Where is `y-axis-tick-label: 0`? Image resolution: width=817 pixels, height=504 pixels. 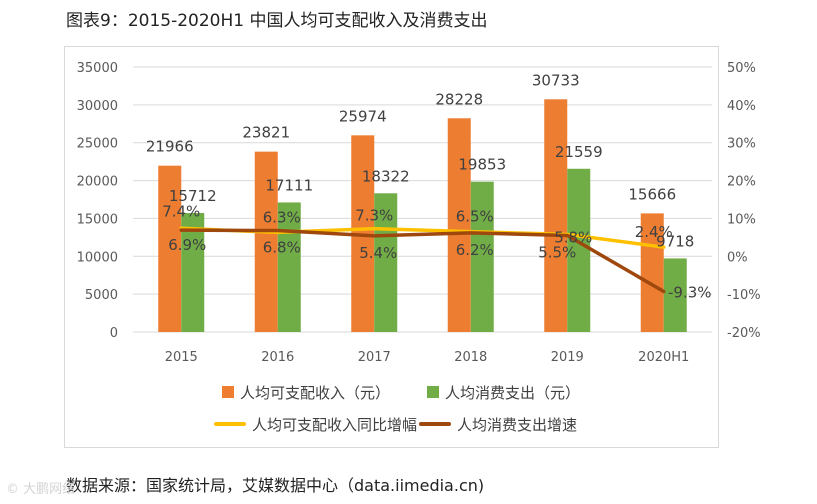 y-axis-tick-label: 0 is located at coordinates (114, 333).